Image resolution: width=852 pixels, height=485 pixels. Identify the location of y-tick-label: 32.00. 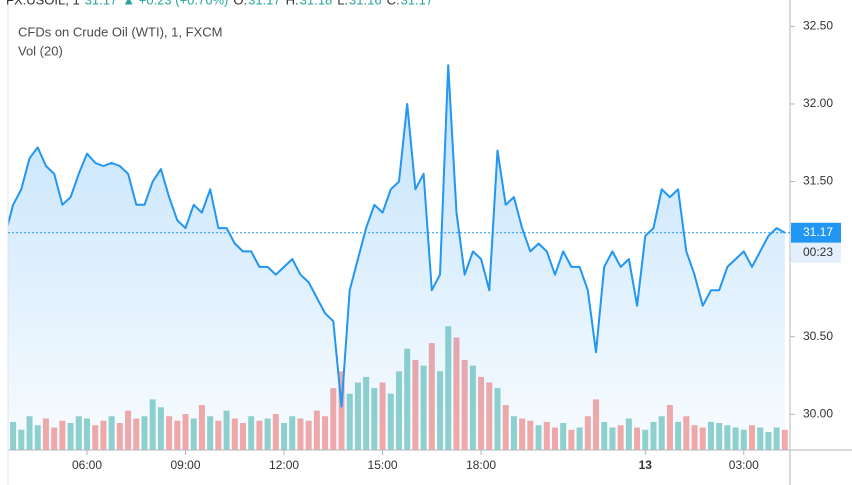
(818, 103).